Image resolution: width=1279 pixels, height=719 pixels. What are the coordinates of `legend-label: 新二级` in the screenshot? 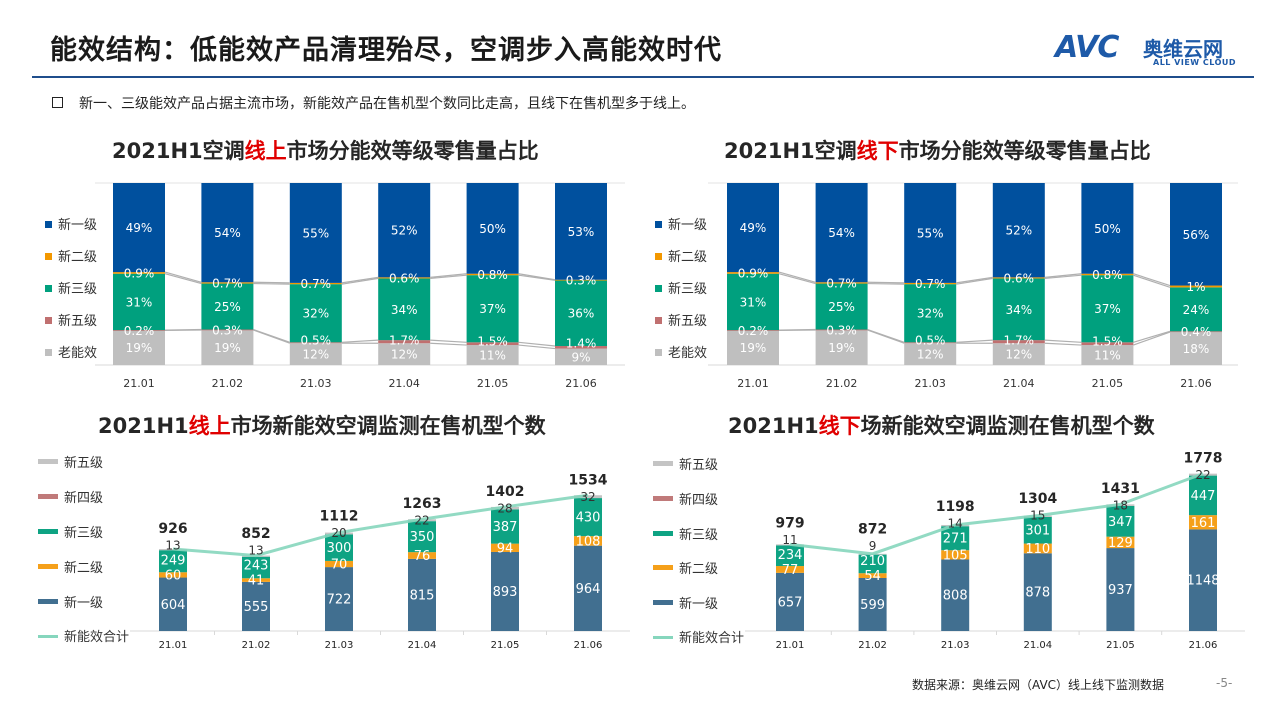 It's located at (688, 257).